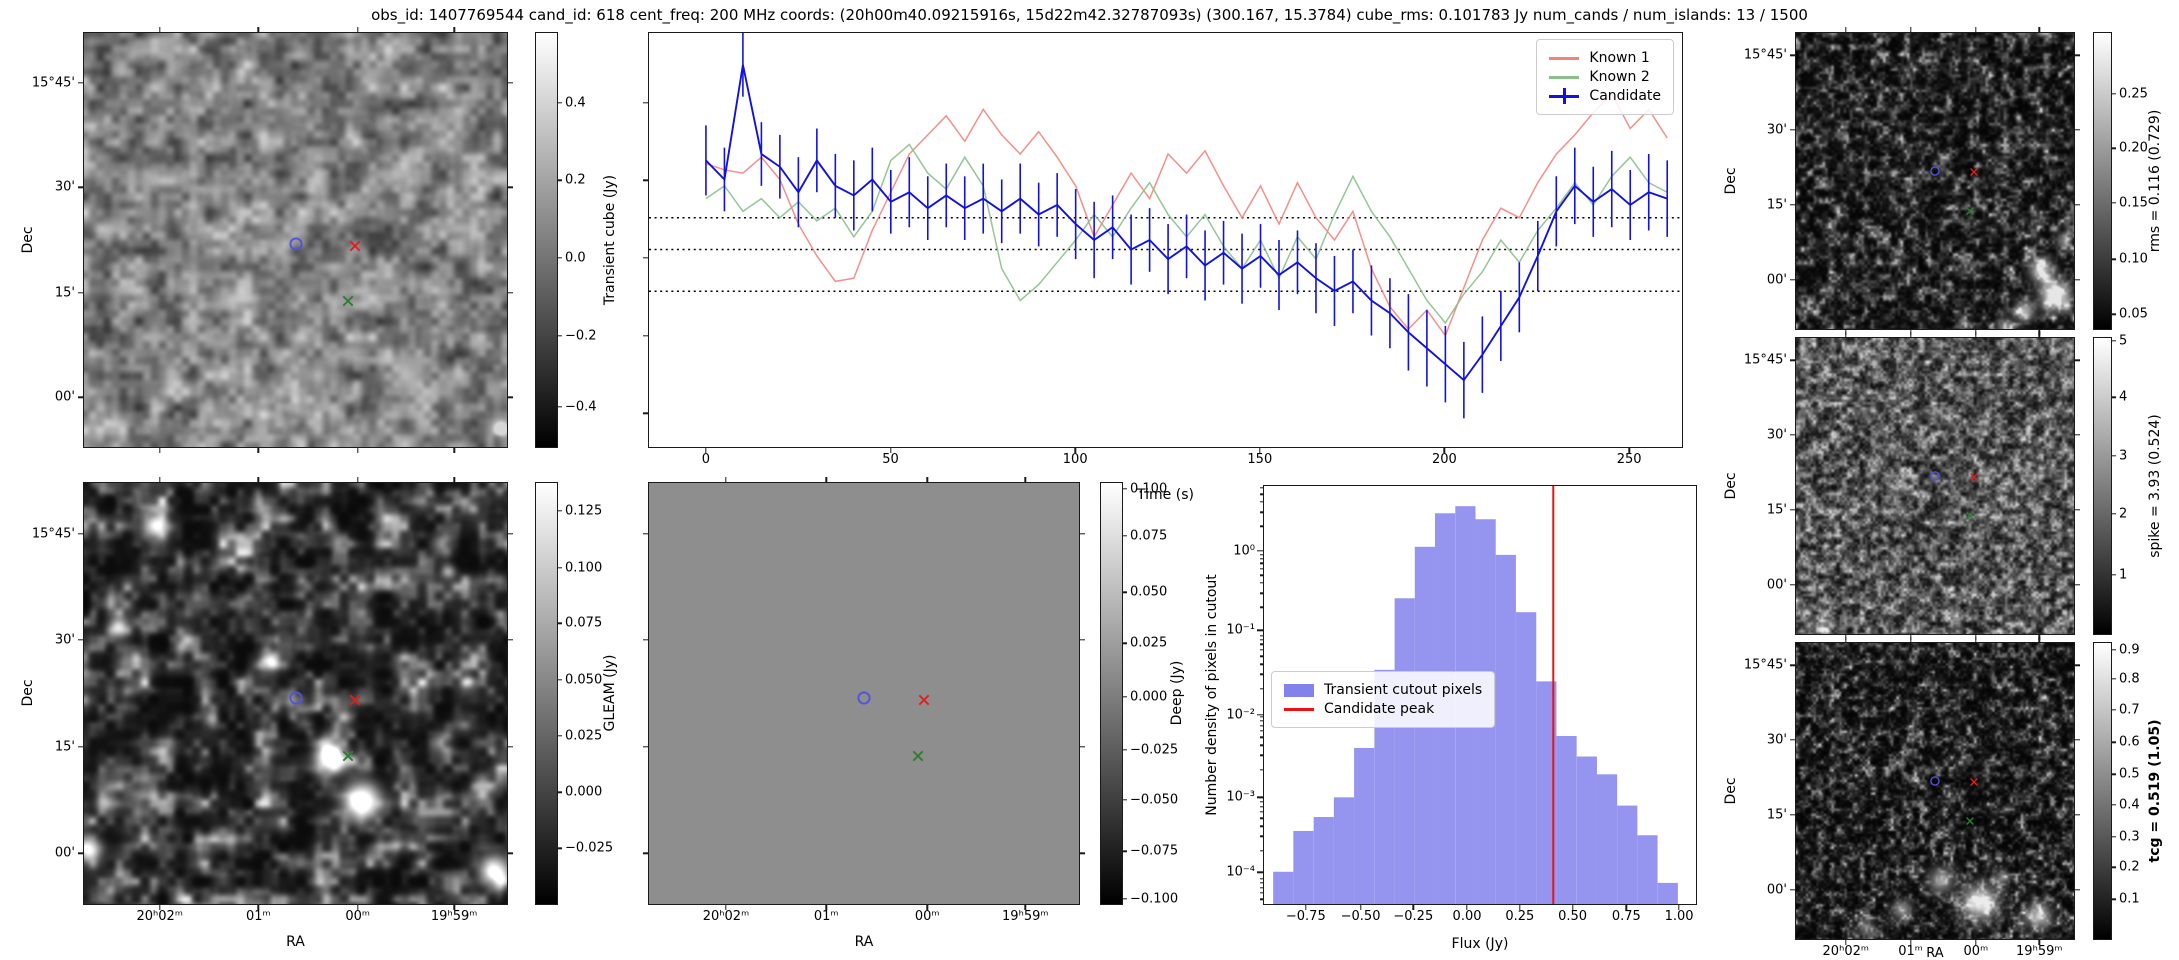 This screenshot has width=2179, height=960. I want to click on tick-label: 15°45', so click(1765, 360).